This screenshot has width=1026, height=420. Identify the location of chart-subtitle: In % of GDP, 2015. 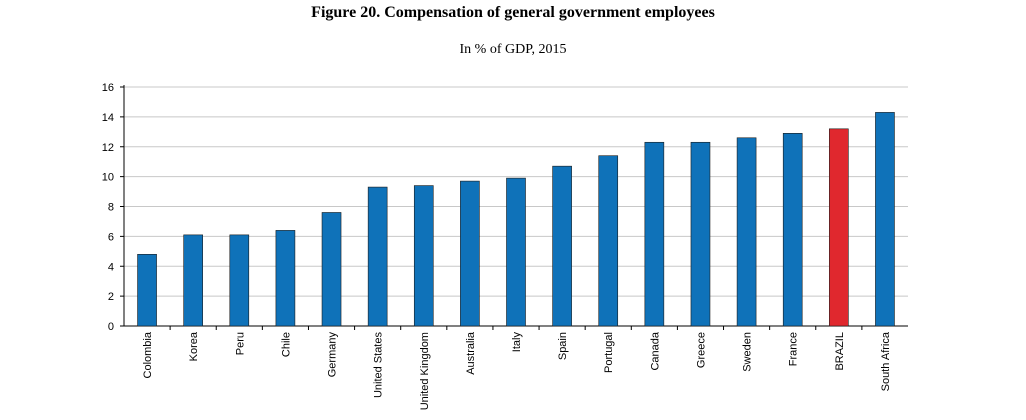
(513, 49).